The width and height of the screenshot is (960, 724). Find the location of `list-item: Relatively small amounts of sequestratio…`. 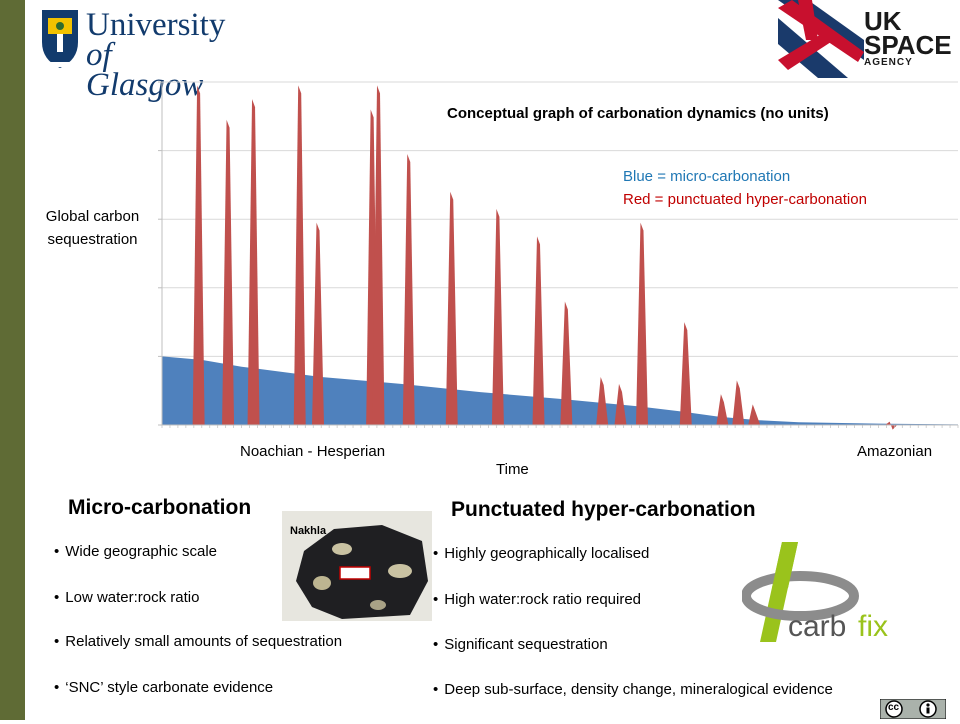

list-item: Relatively small amounts of sequestratio… is located at coordinates (198, 641).